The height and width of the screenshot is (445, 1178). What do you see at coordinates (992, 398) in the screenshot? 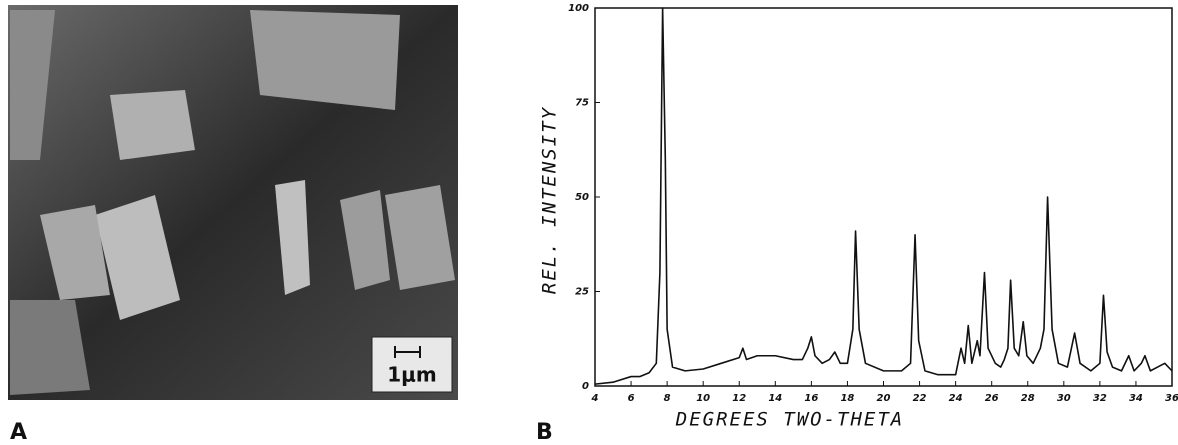
I see `x-tick-label: 26` at bounding box center [992, 398].